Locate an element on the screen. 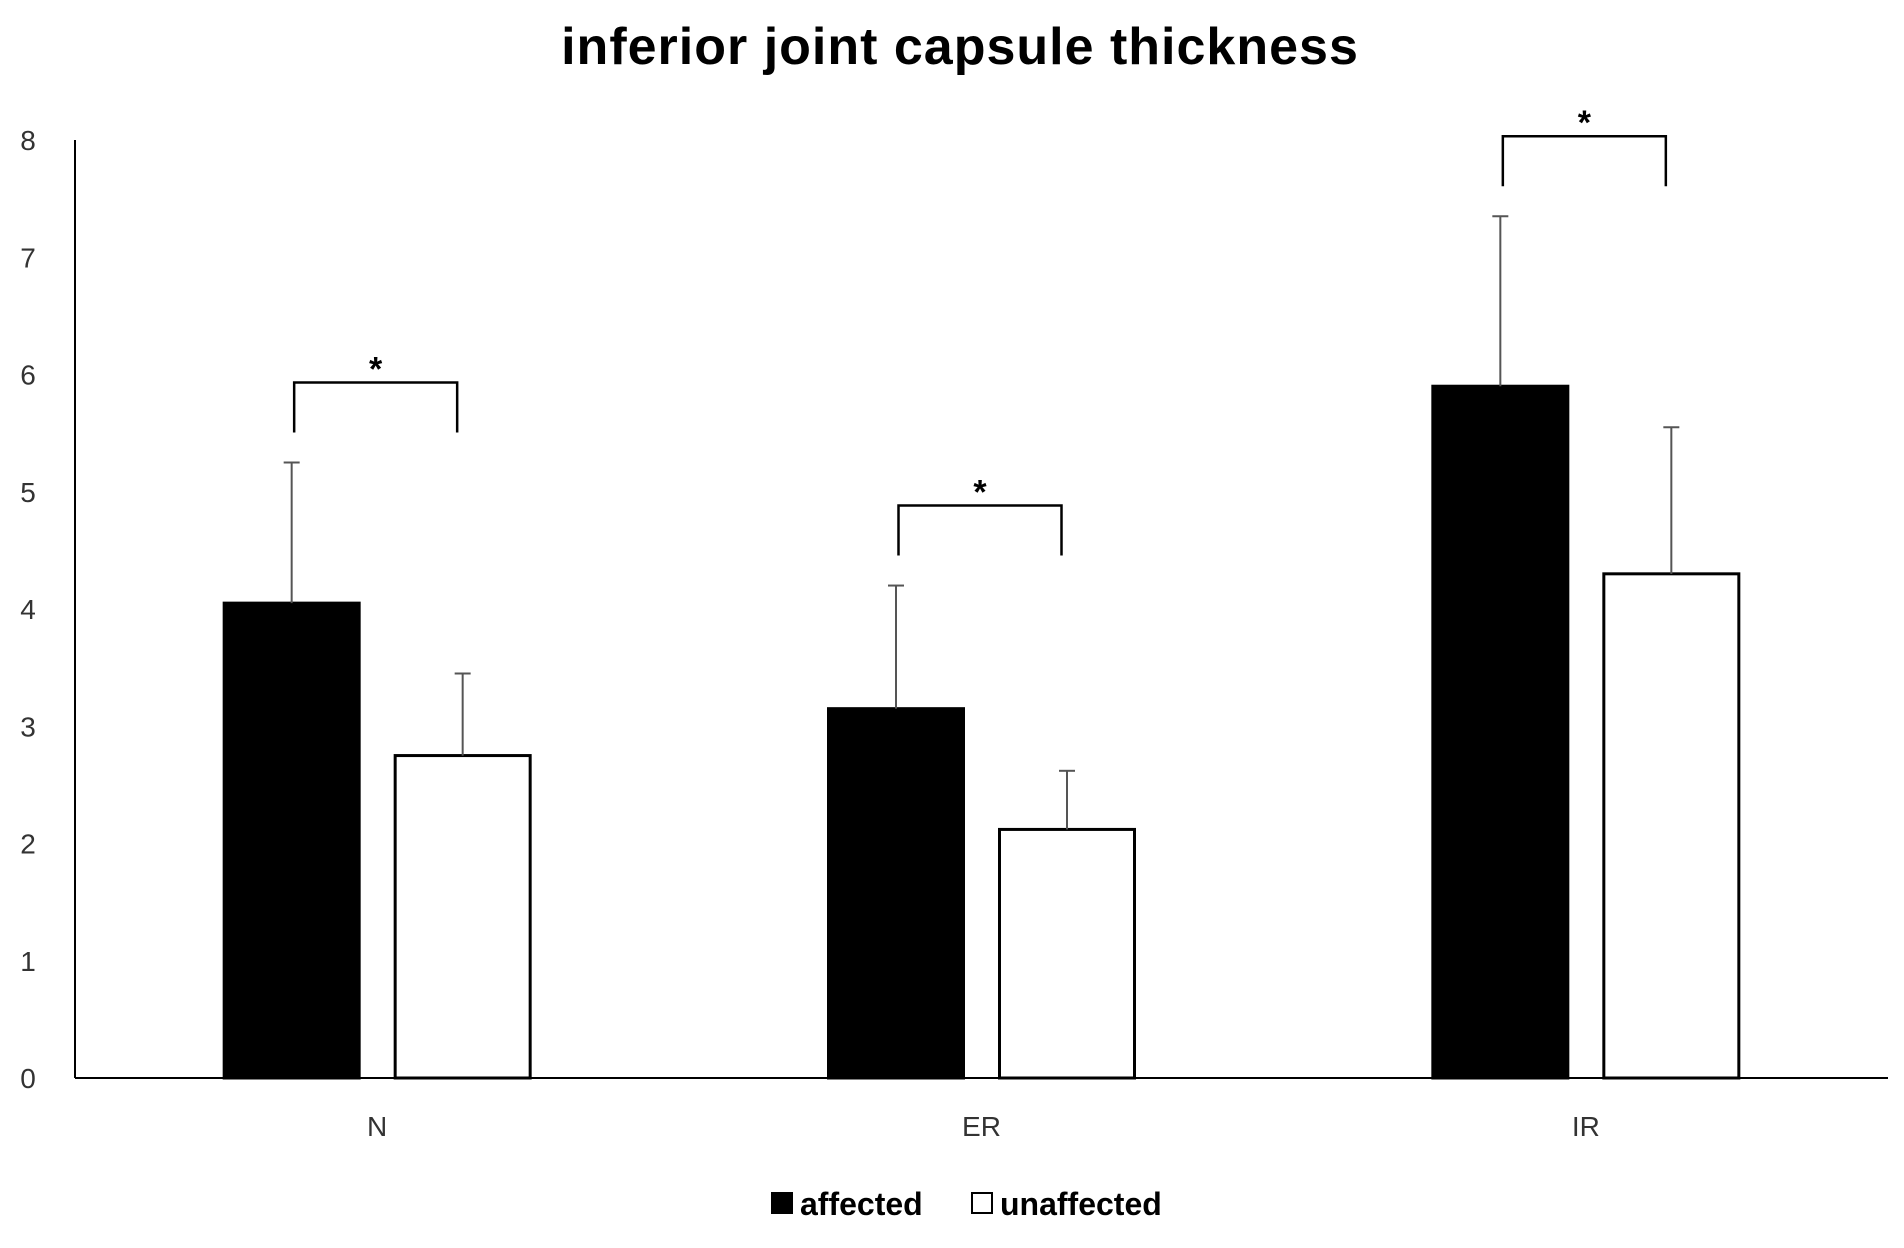 The image size is (1904, 1248). significance-bracket-ir is located at coordinates (1584, 160).